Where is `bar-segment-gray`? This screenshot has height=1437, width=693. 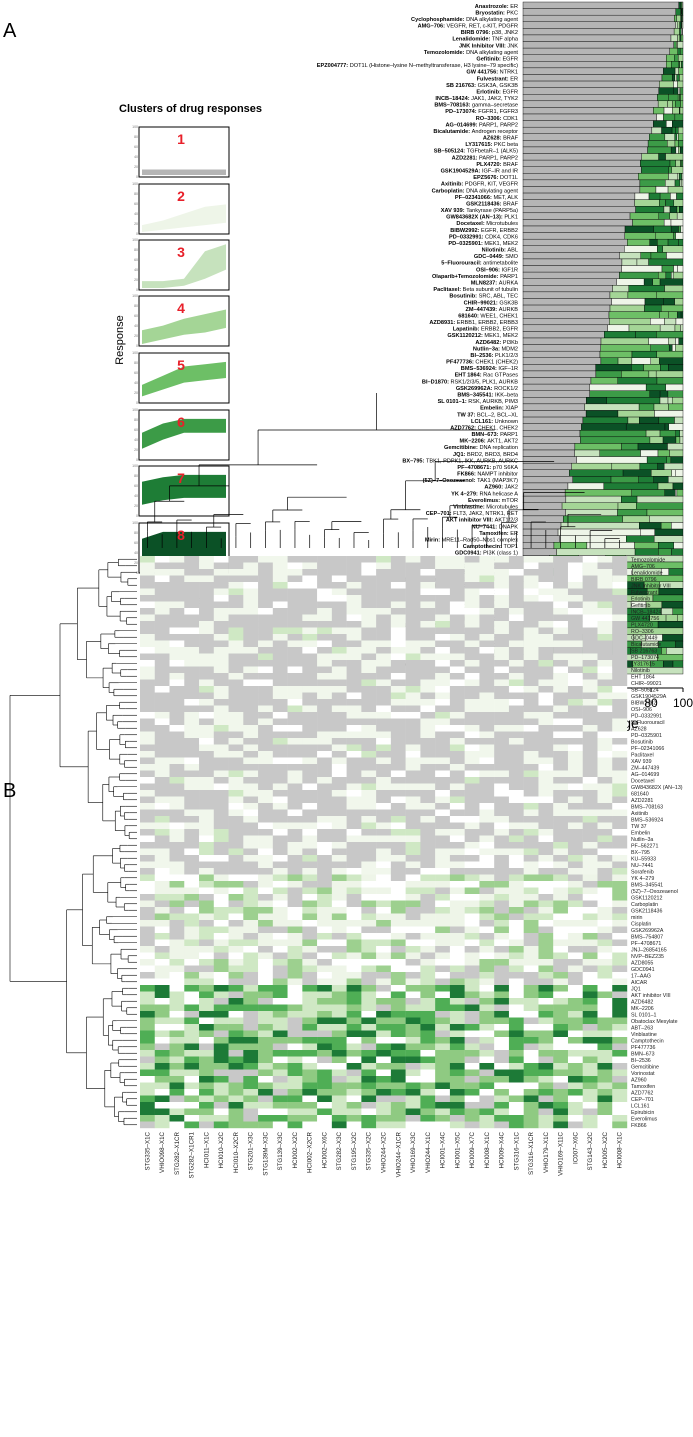
bar-segment-gray is located at coordinates (571, 275).